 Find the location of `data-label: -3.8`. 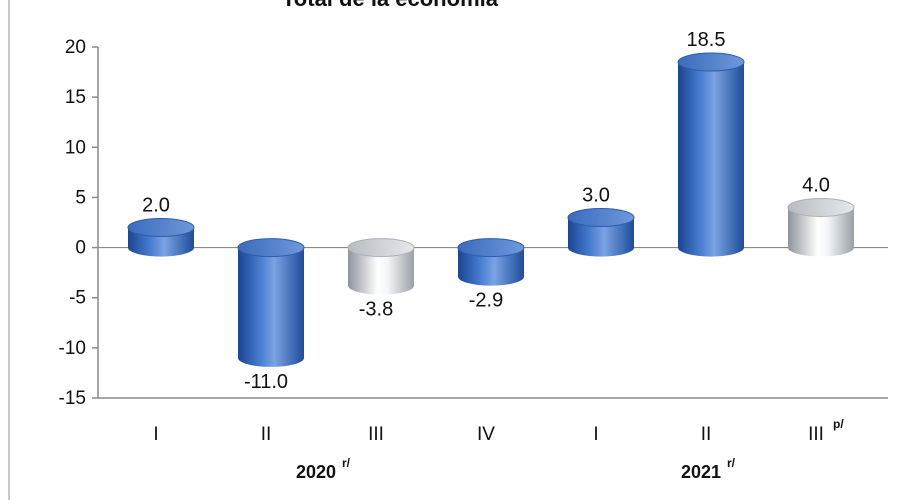

data-label: -3.8 is located at coordinates (376, 310).